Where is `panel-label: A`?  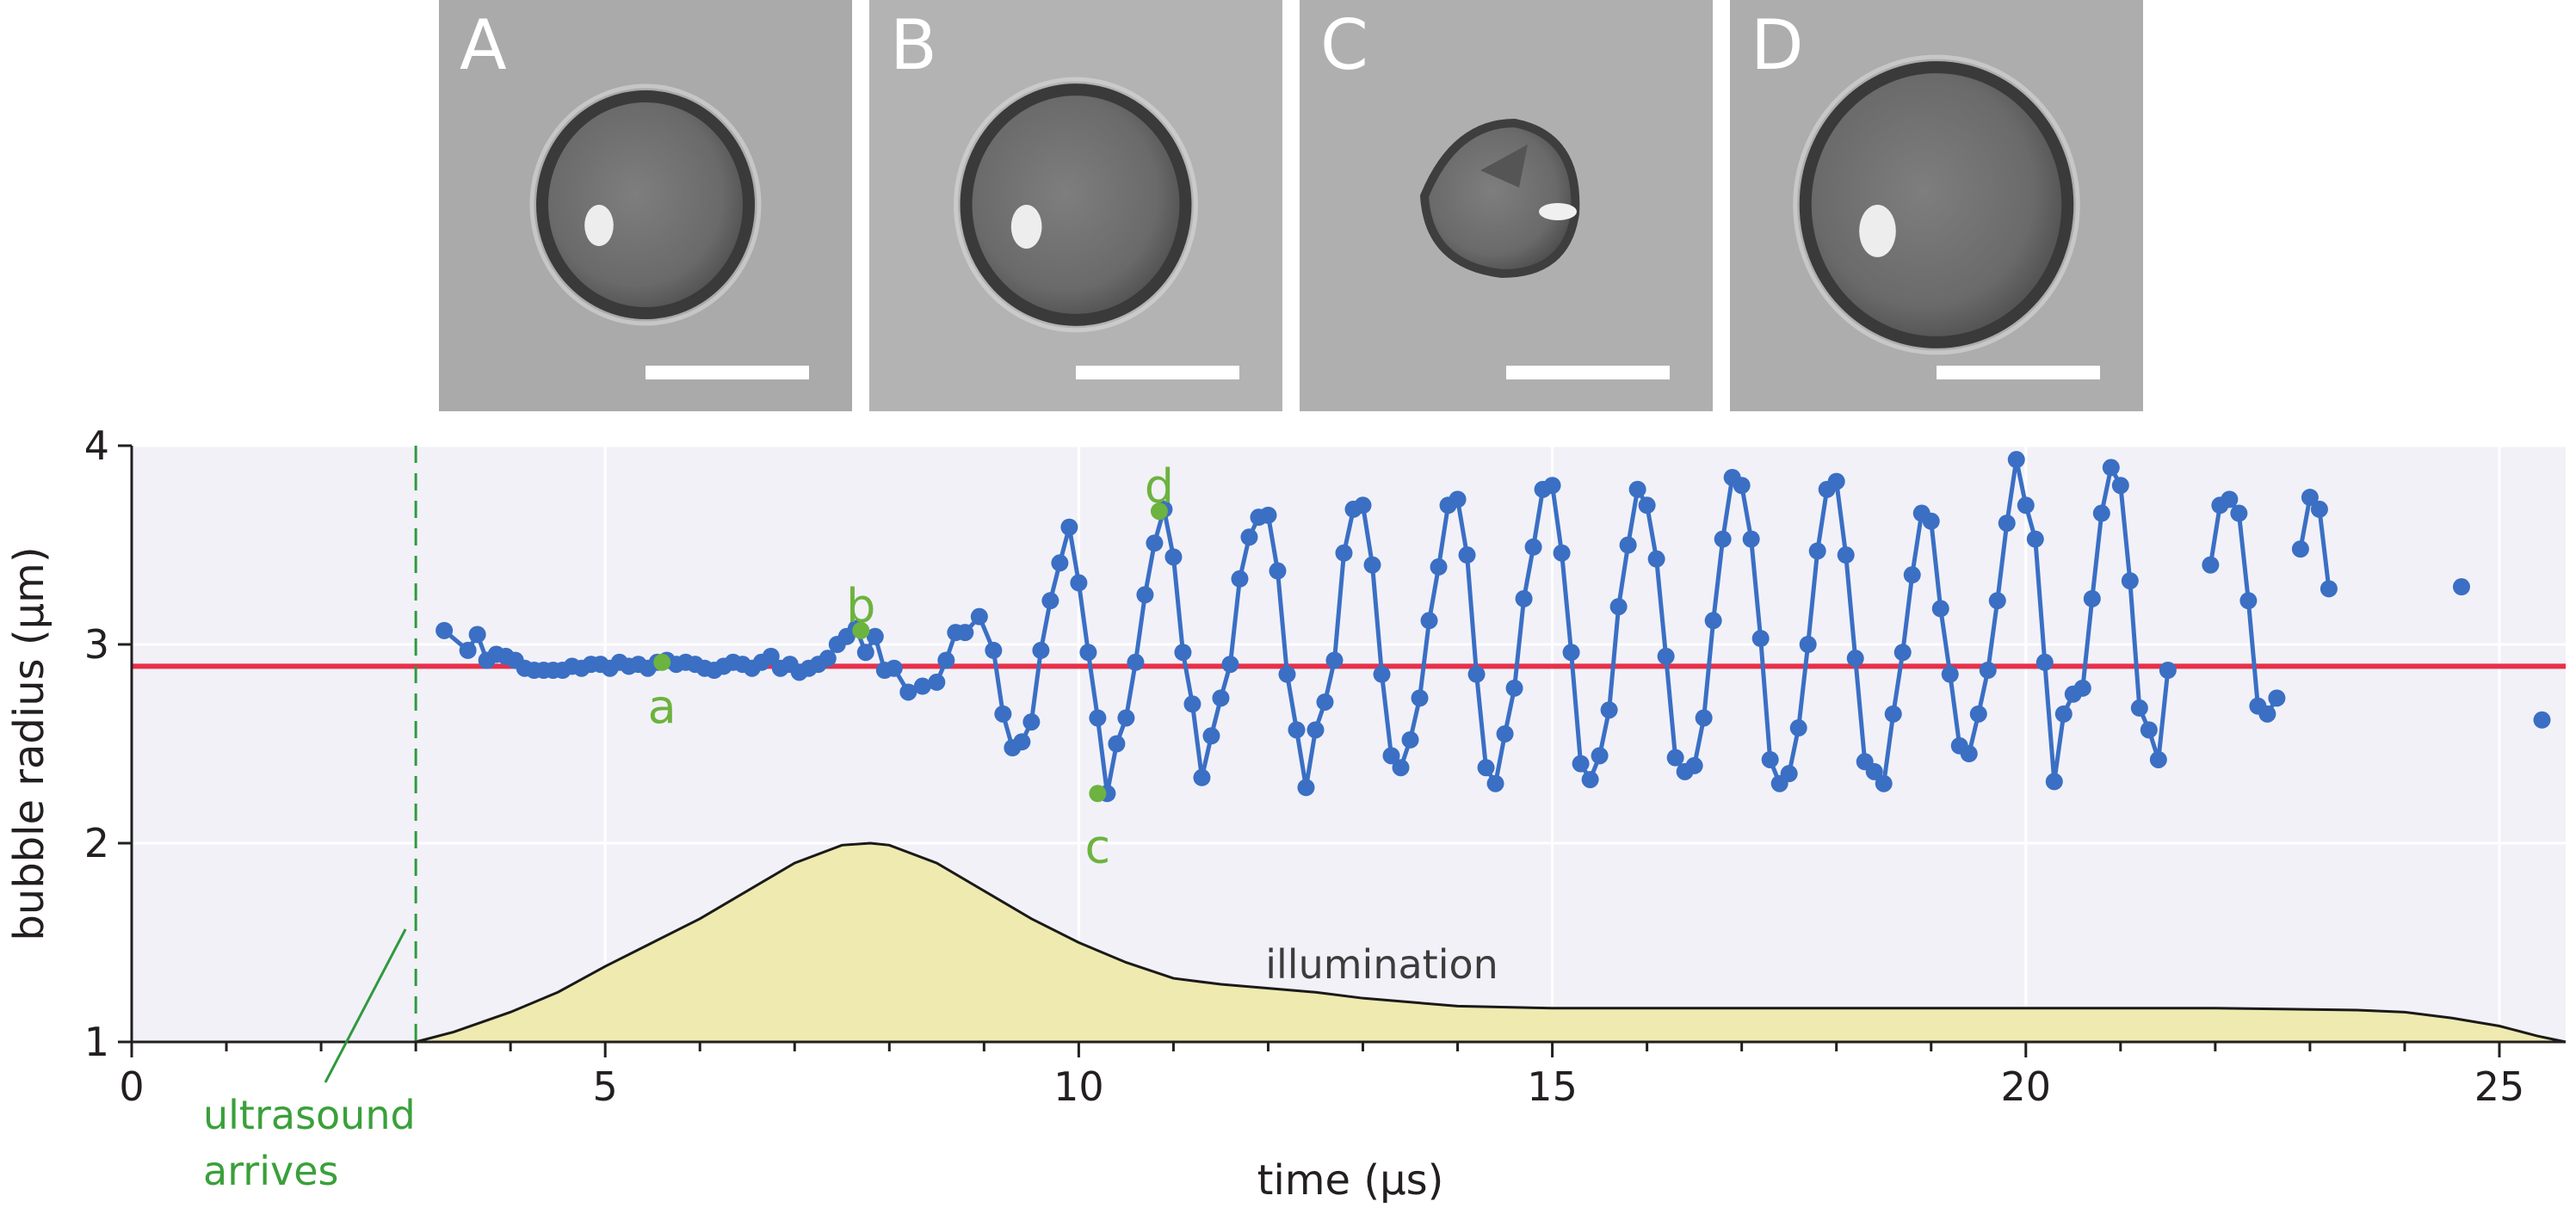 panel-label: A is located at coordinates (483, 45).